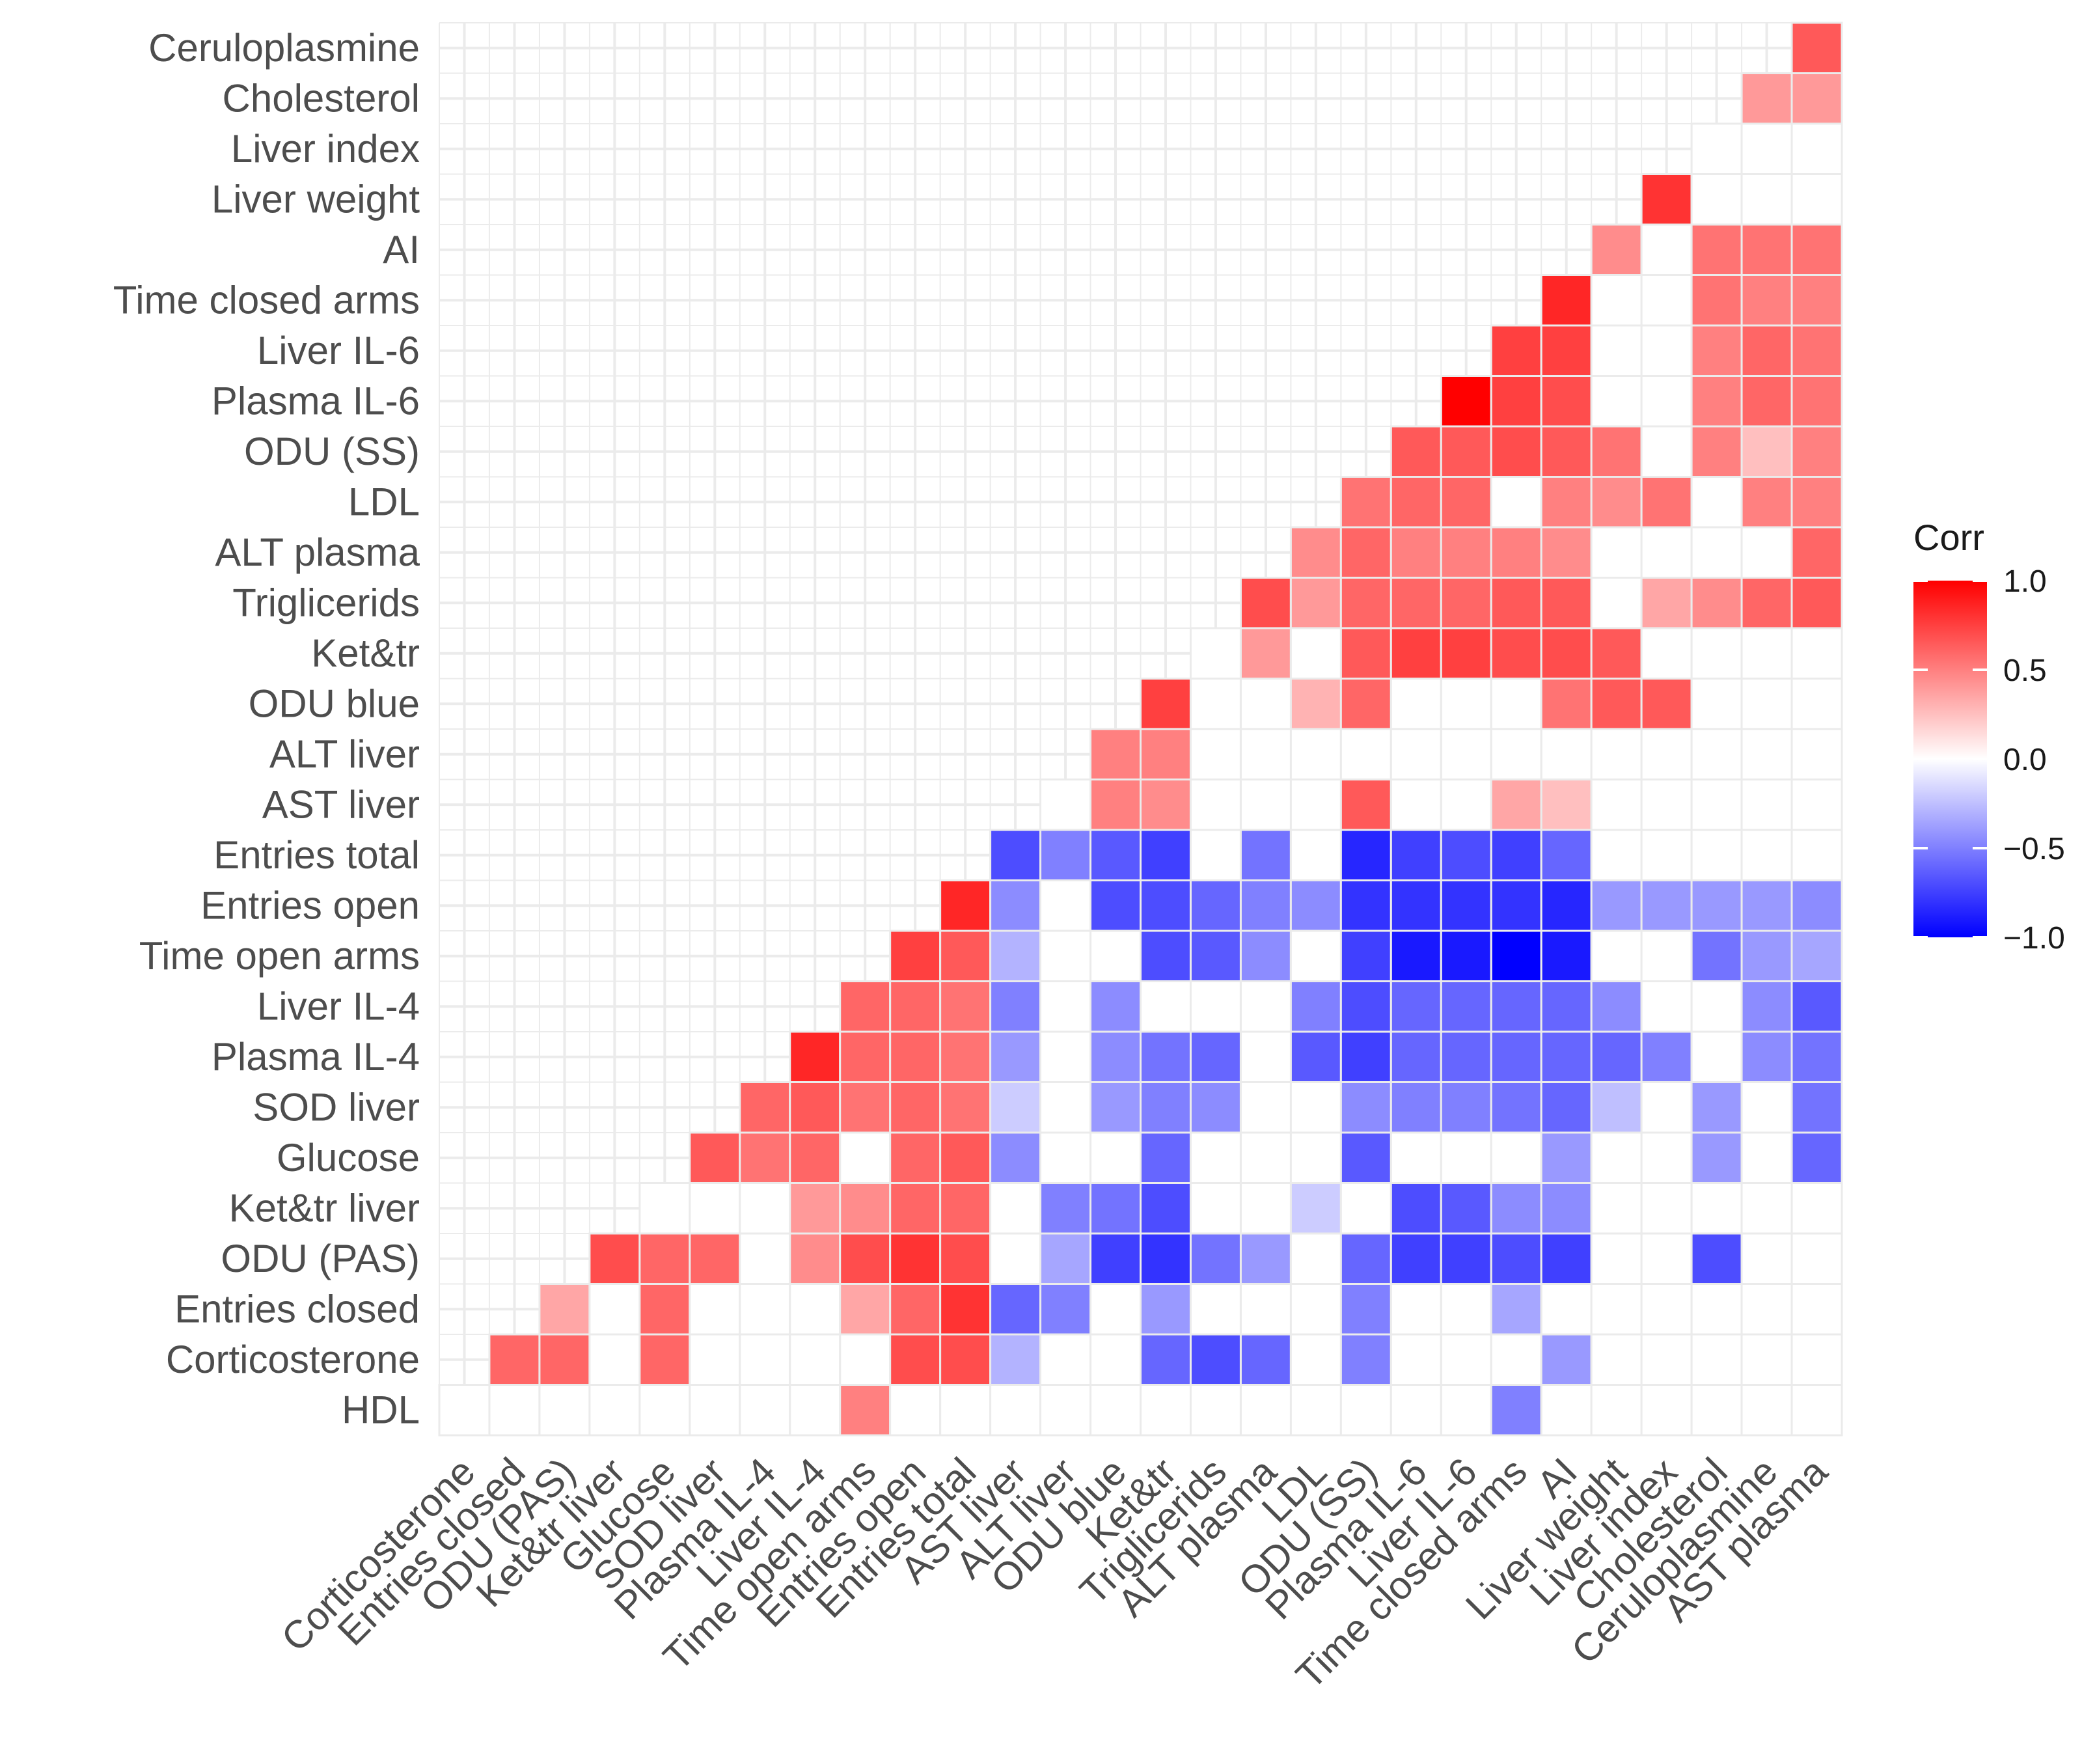  Describe the element at coordinates (1065, 1157) in the screenshot. I see `heatmap-cell: Glucose / ALT liver: 0` at that location.